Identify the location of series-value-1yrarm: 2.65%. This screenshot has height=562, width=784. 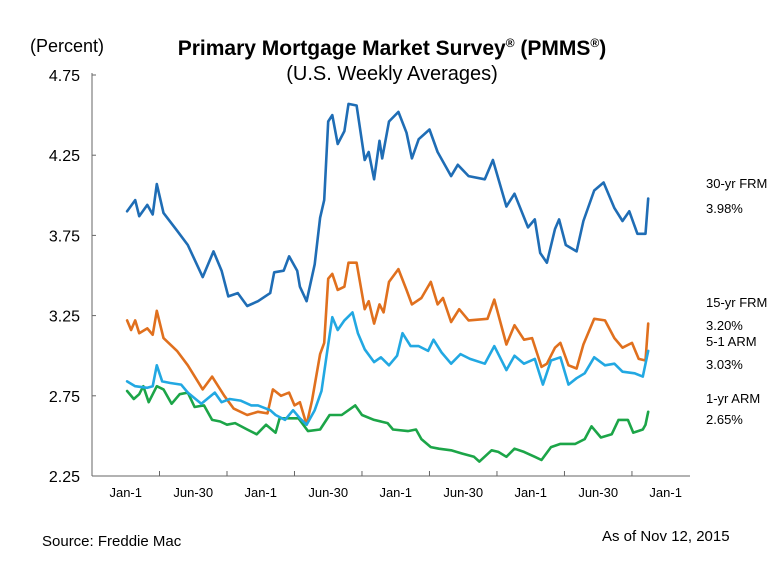
(724, 419).